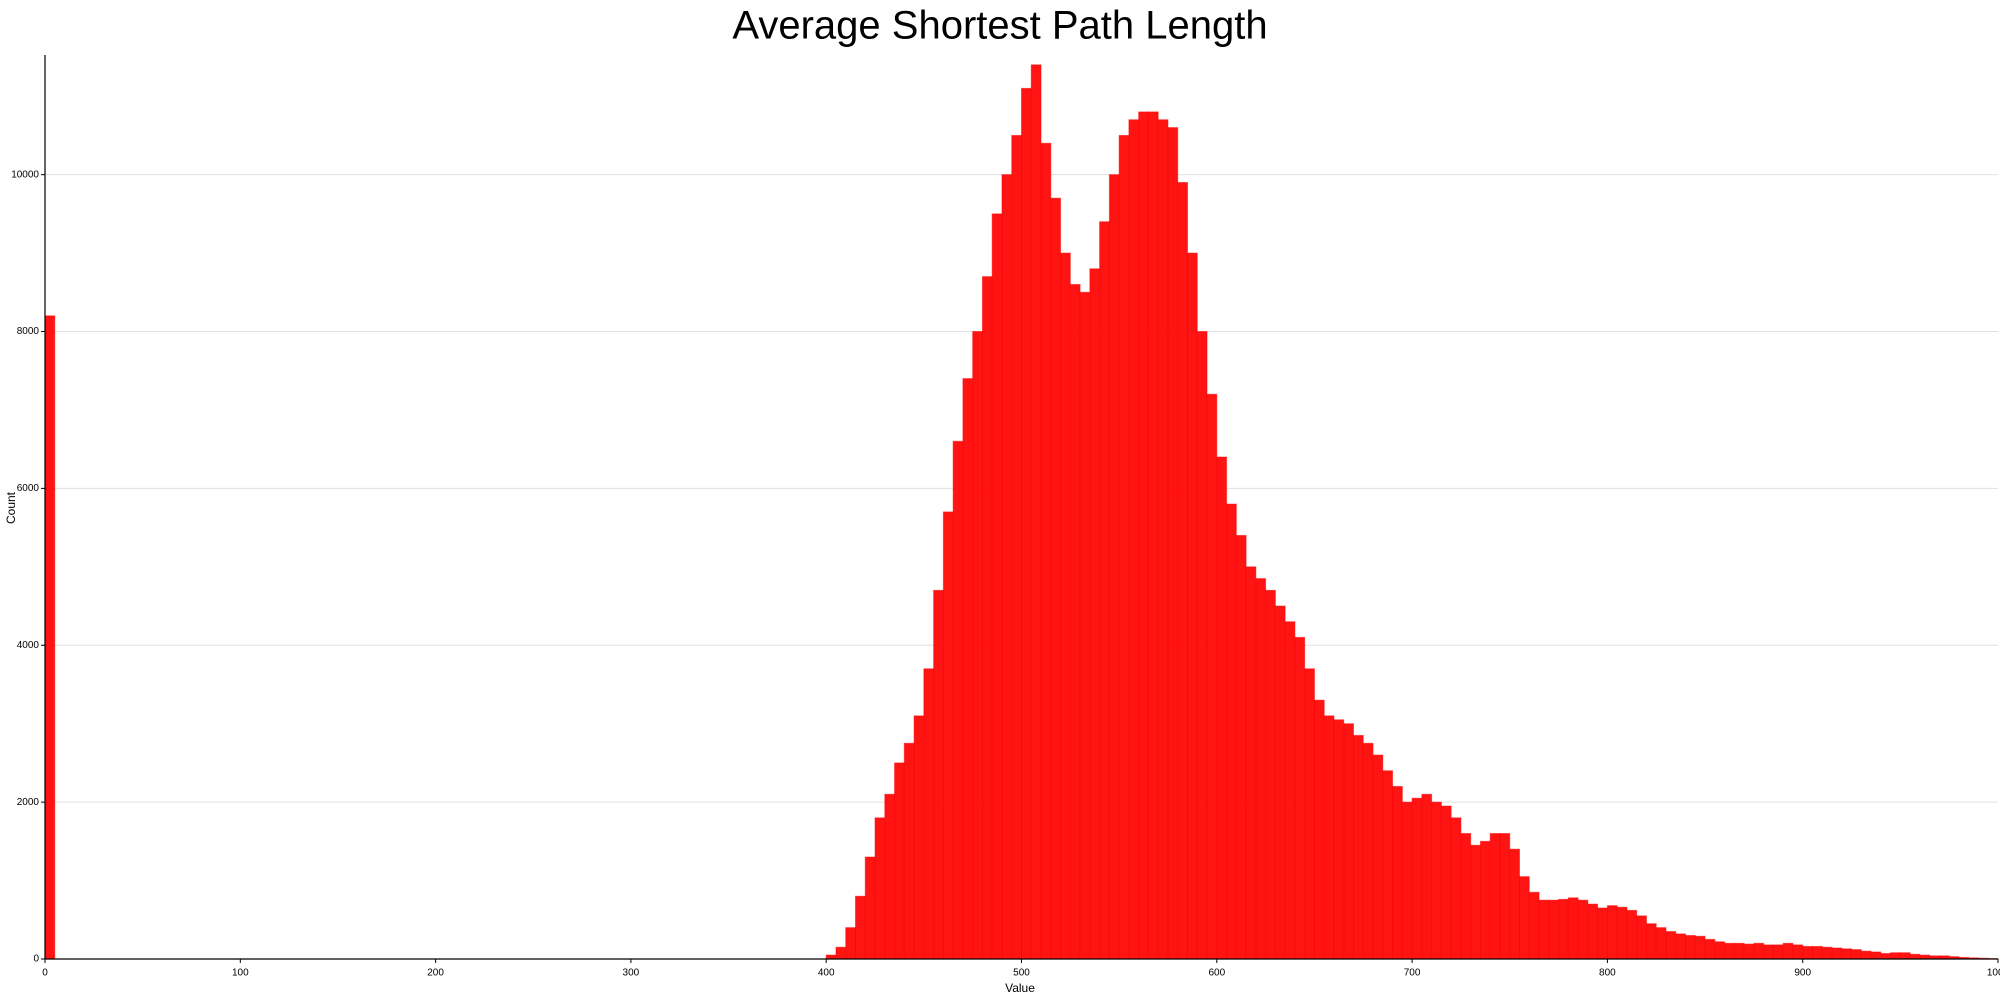 This screenshot has height=1000, width=2000. What do you see at coordinates (1216, 973) in the screenshot?
I see `x-tick-label: 600` at bounding box center [1216, 973].